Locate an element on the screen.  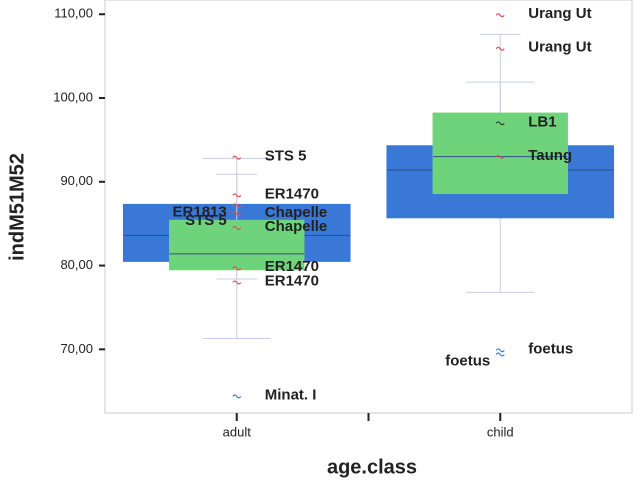
y-tick-label: 100,00 is located at coordinates (73, 96).